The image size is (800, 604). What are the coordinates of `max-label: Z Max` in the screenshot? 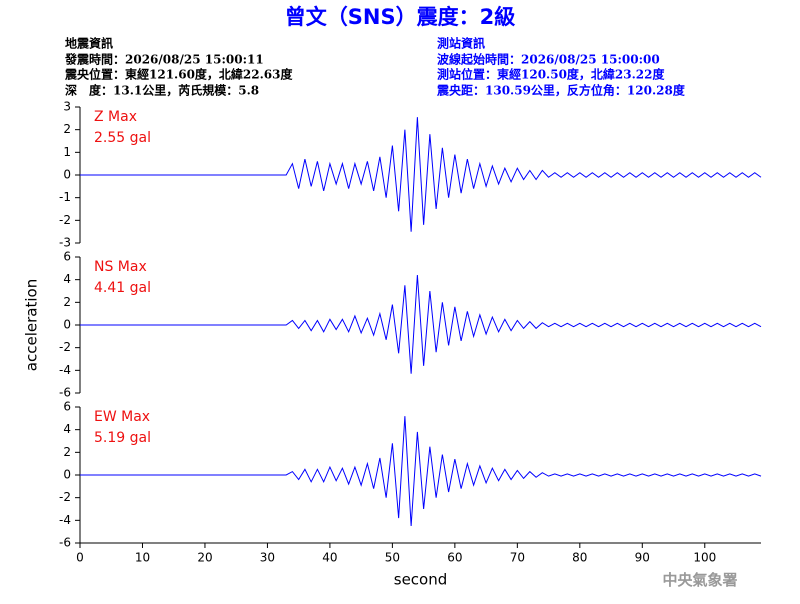 It's located at (115, 117).